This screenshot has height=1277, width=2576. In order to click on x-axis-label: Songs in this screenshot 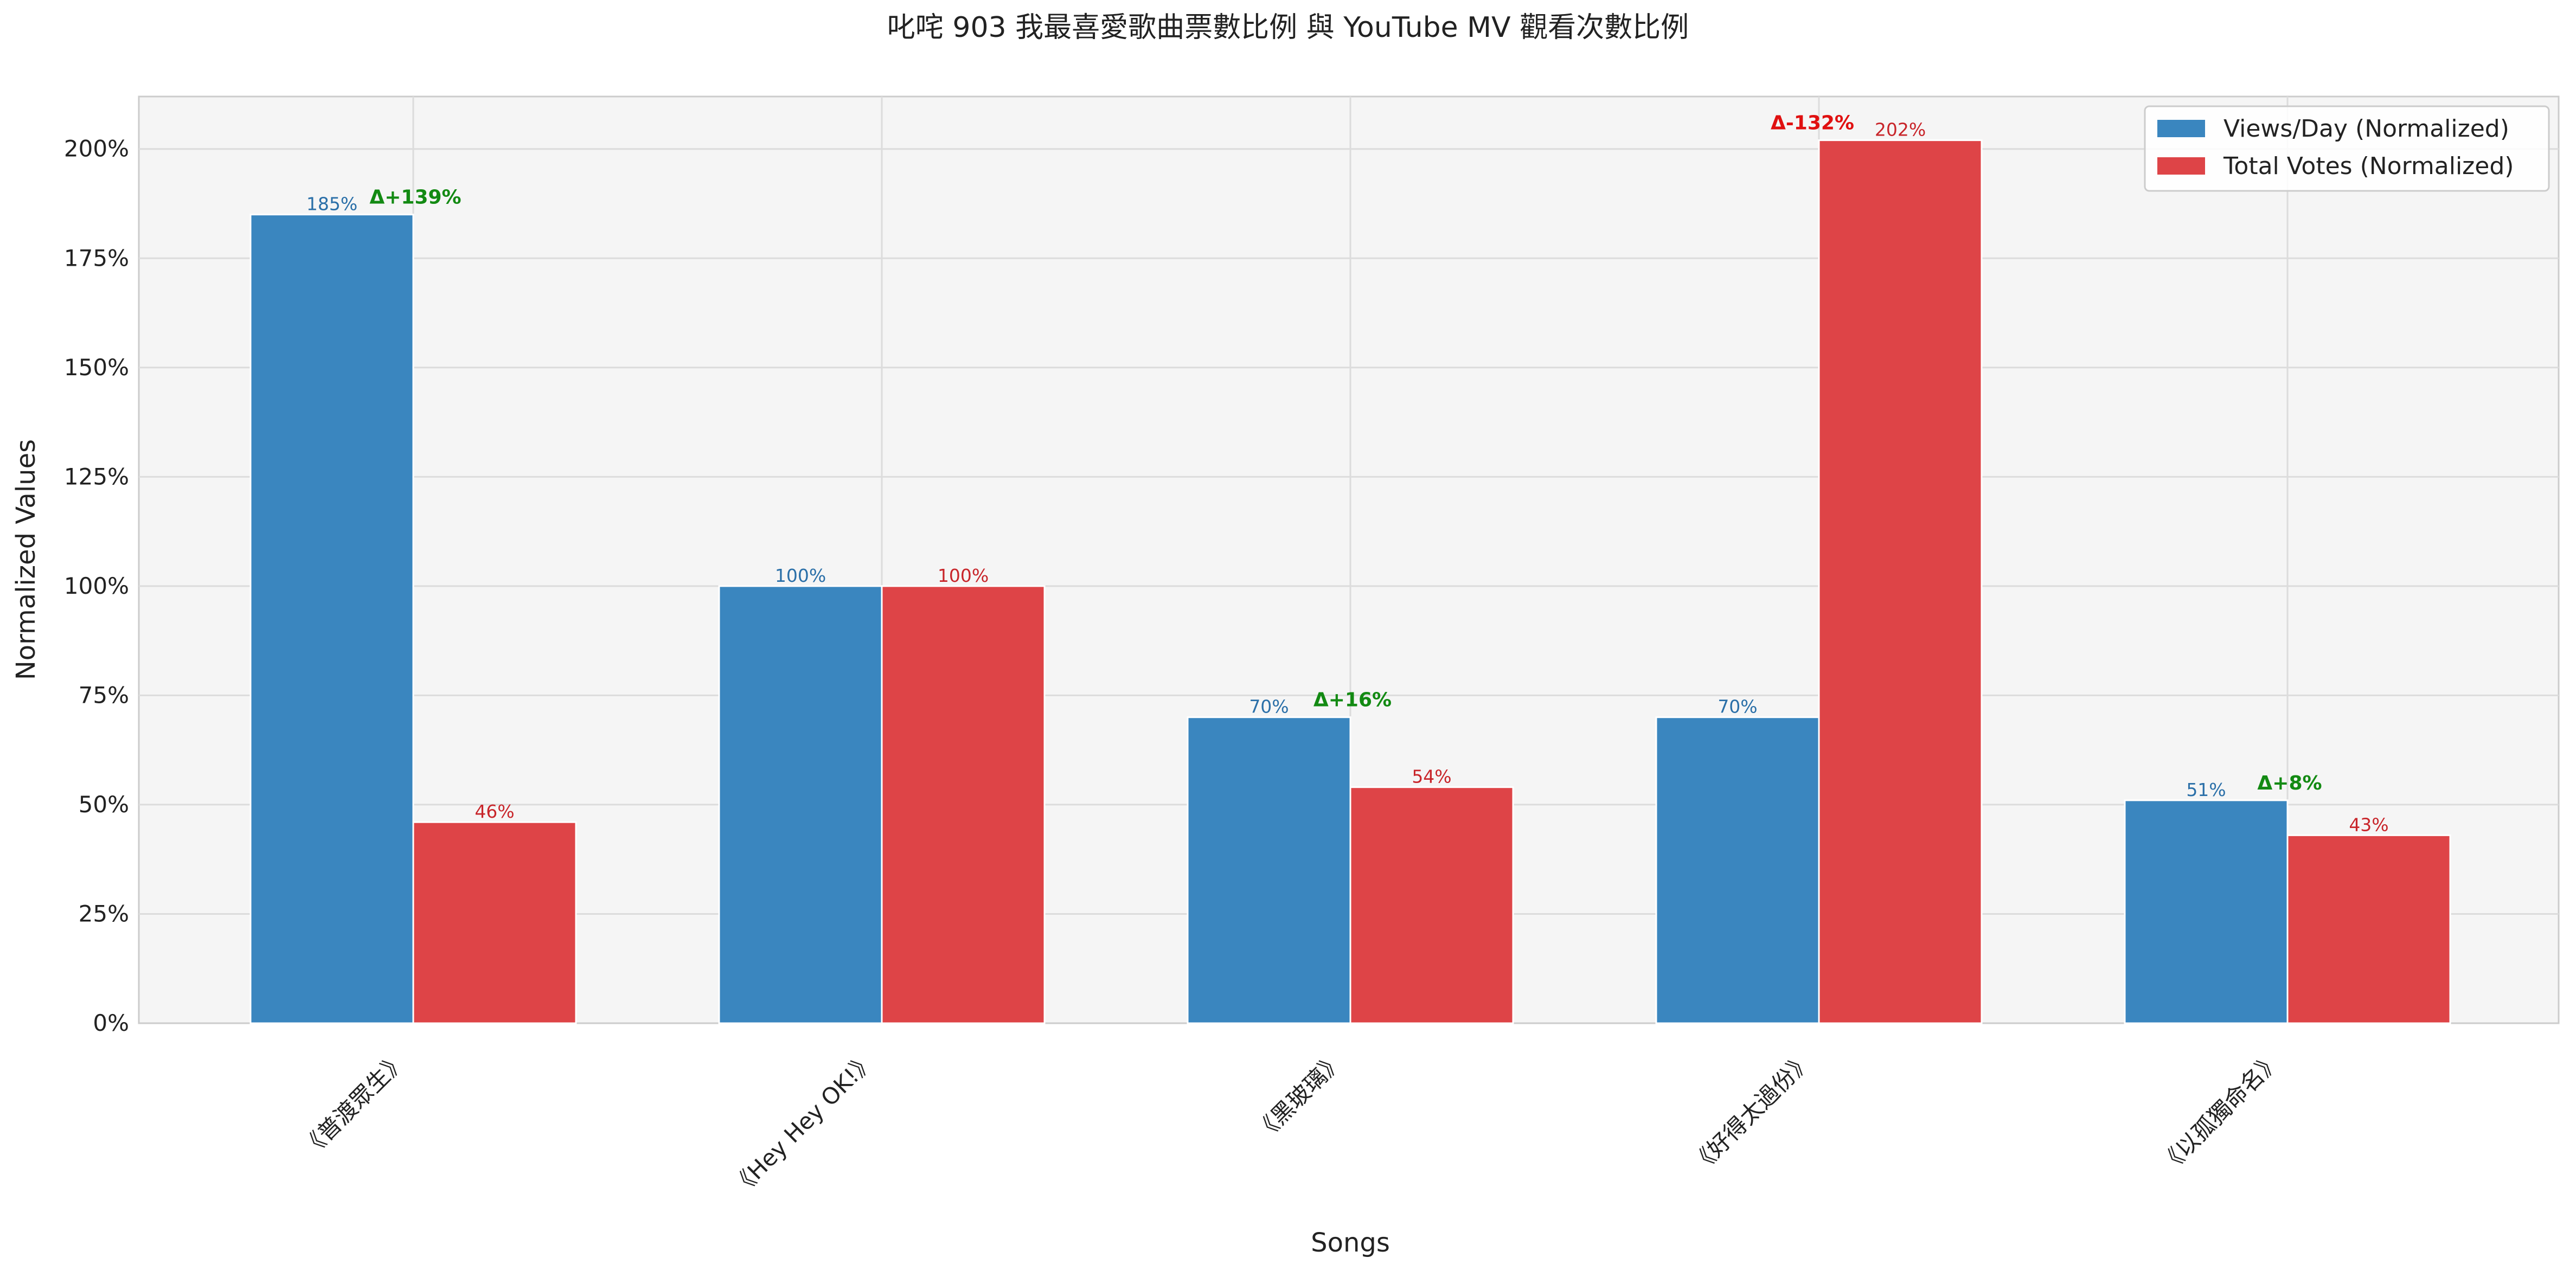, I will do `click(1350, 1243)`.